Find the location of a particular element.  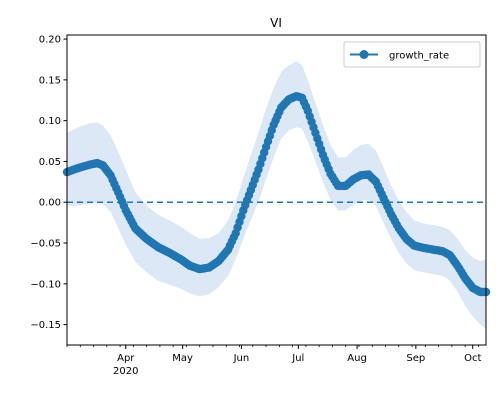

y-tick-label: 0.05 is located at coordinates (50, 162).